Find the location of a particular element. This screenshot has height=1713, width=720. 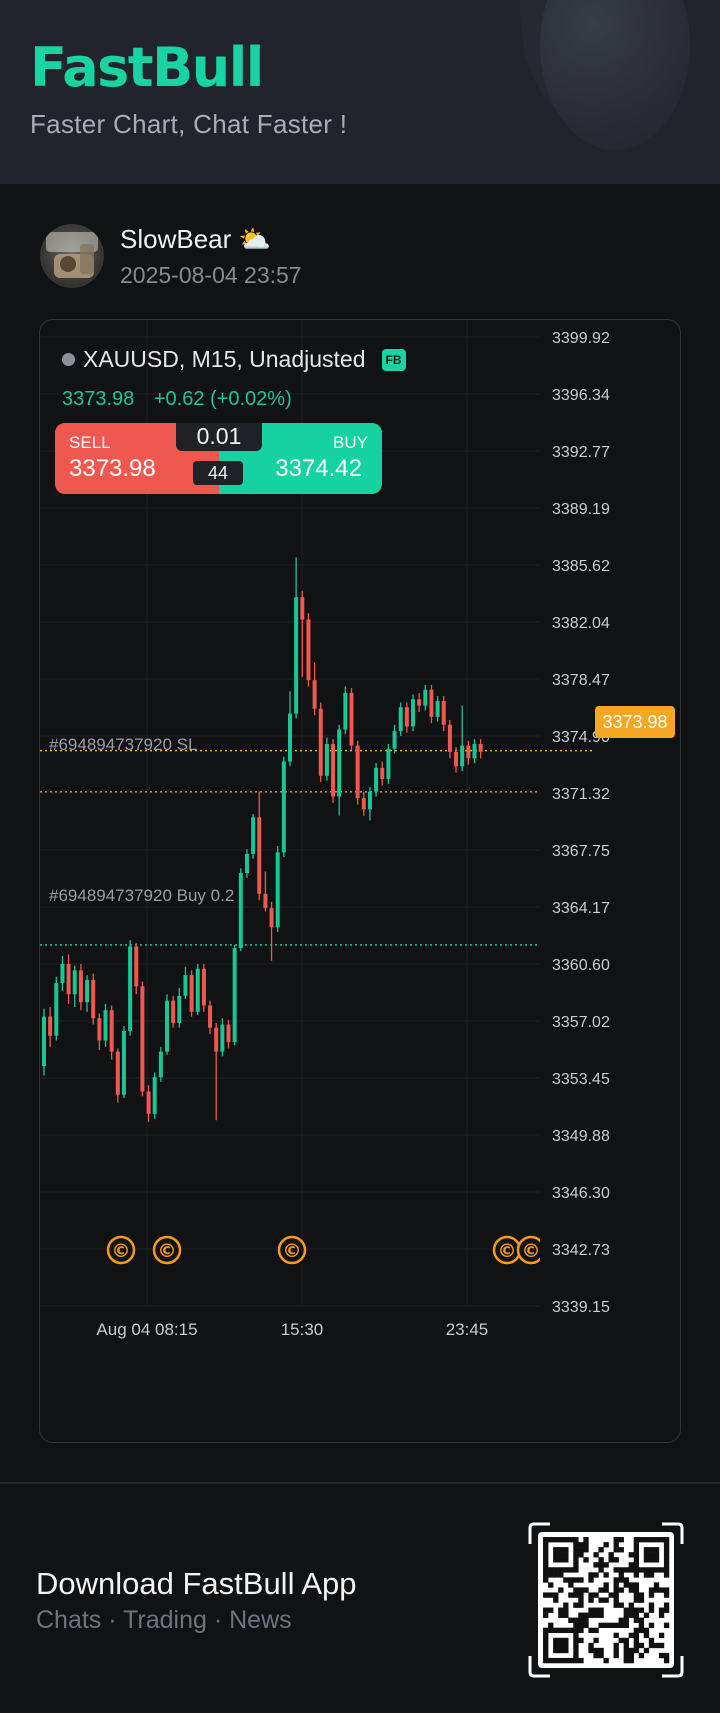

buy-order-label: #694894737920 Buy 0.2 is located at coordinates (142, 895).